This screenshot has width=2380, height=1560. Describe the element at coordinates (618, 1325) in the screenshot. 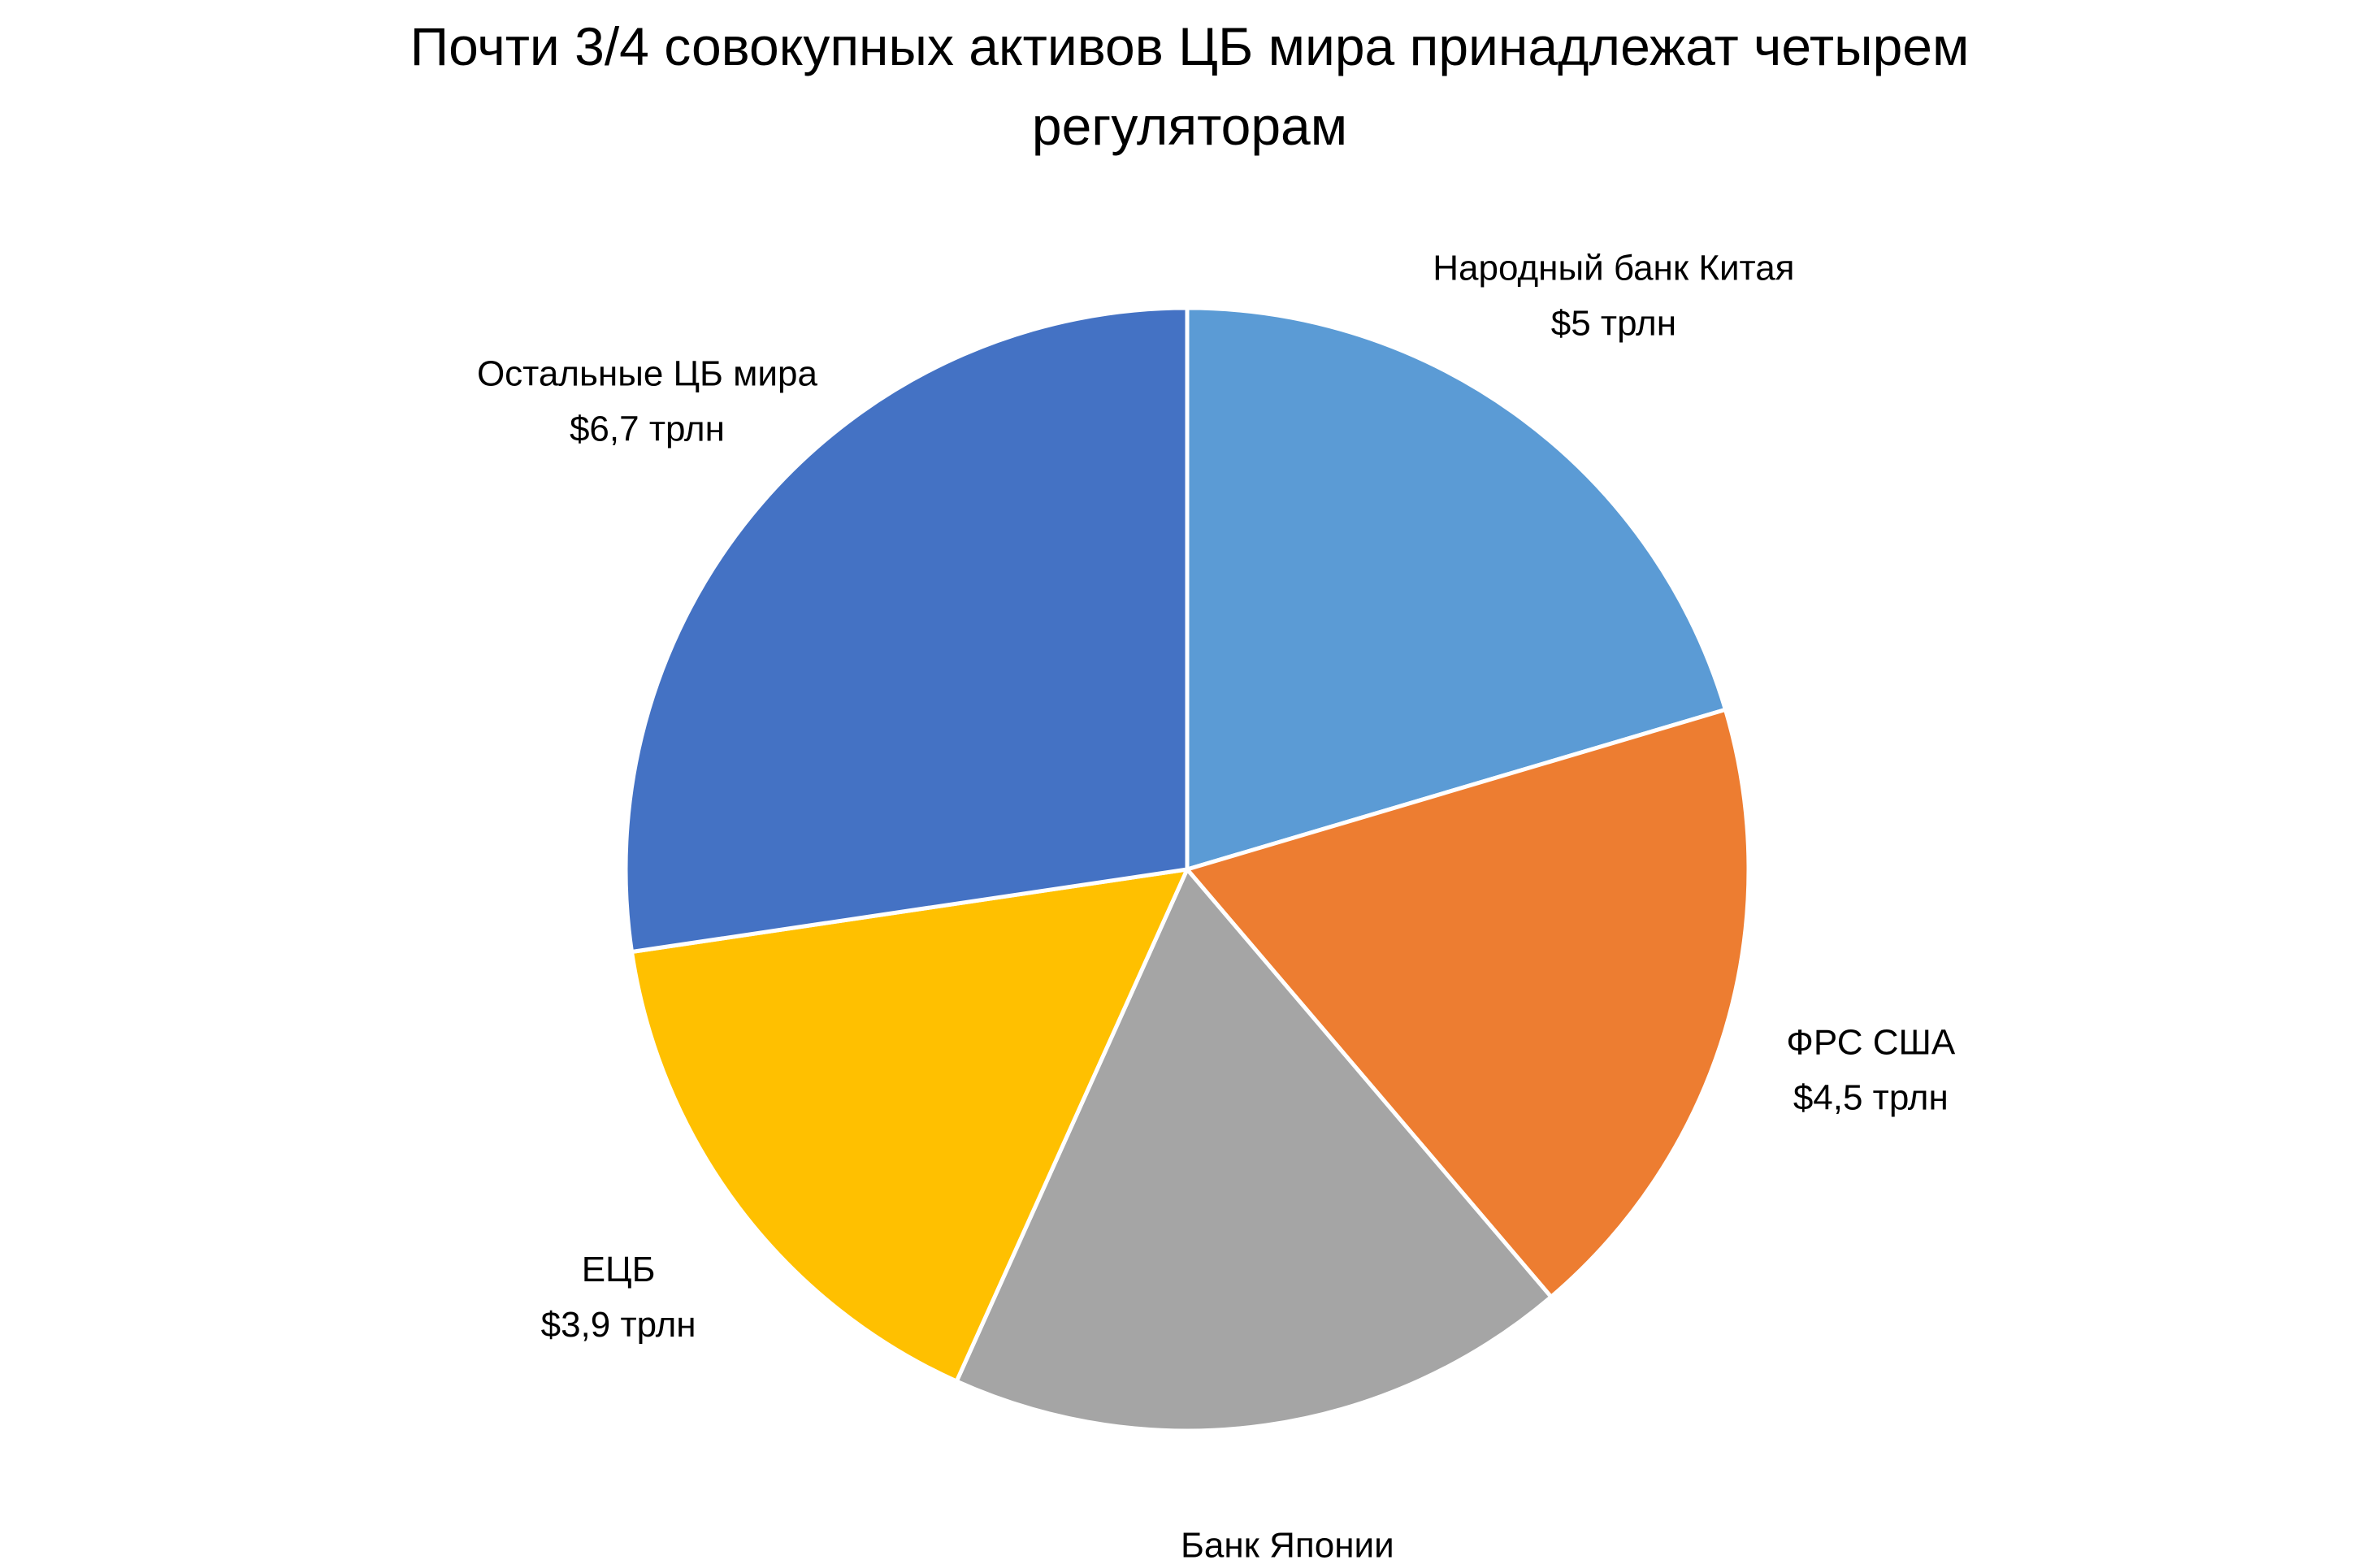

I see `value-label: $3,9 трлн` at that location.